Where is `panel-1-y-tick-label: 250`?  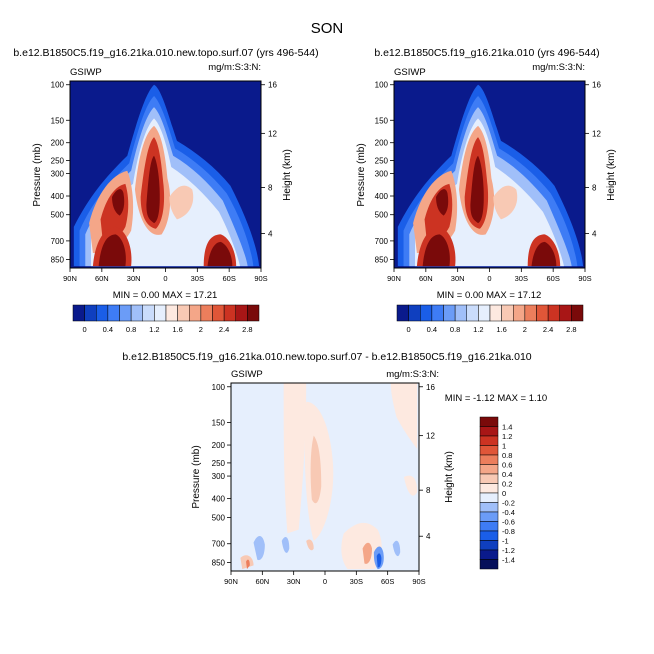 panel-1-y-tick-label: 250 is located at coordinates (58, 160).